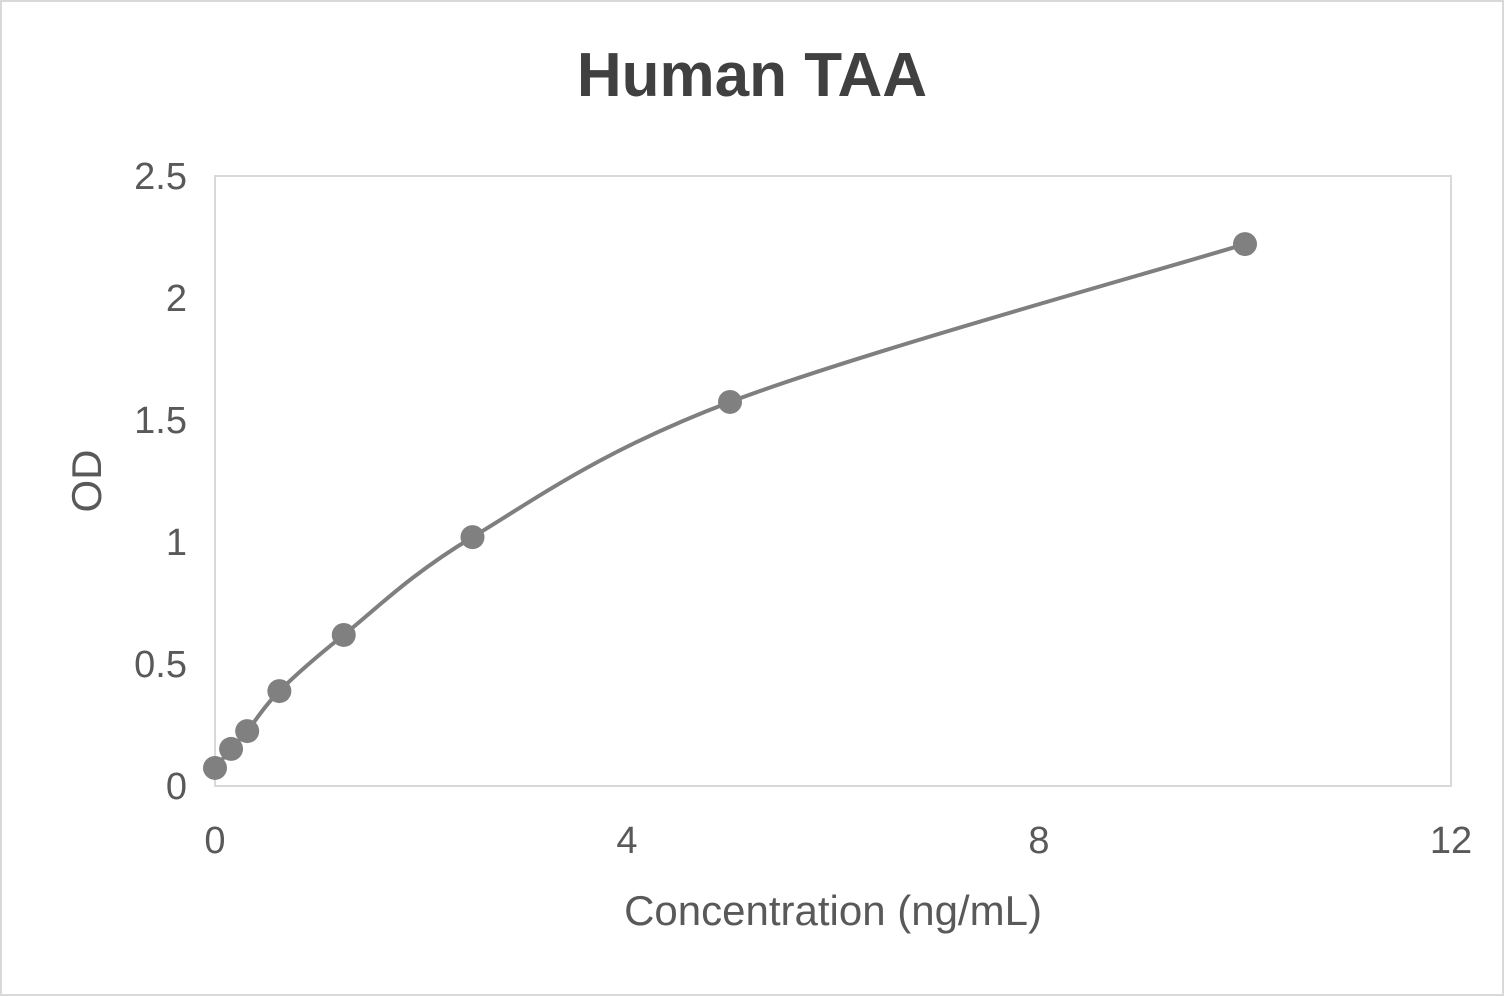 The width and height of the screenshot is (1504, 996). Describe the element at coordinates (752, 75) in the screenshot. I see `chart-title: Human TAA` at that location.